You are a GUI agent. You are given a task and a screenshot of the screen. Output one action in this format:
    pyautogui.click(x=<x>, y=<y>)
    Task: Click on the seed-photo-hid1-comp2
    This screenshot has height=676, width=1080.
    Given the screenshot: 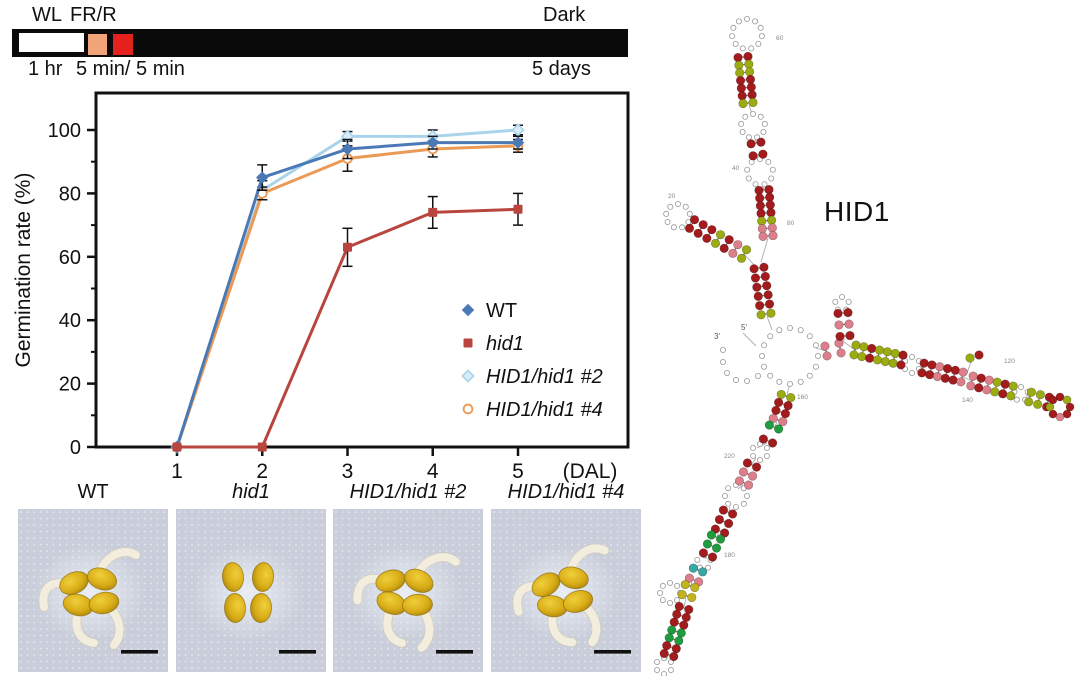 What is the action you would take?
    pyautogui.click(x=408, y=590)
    